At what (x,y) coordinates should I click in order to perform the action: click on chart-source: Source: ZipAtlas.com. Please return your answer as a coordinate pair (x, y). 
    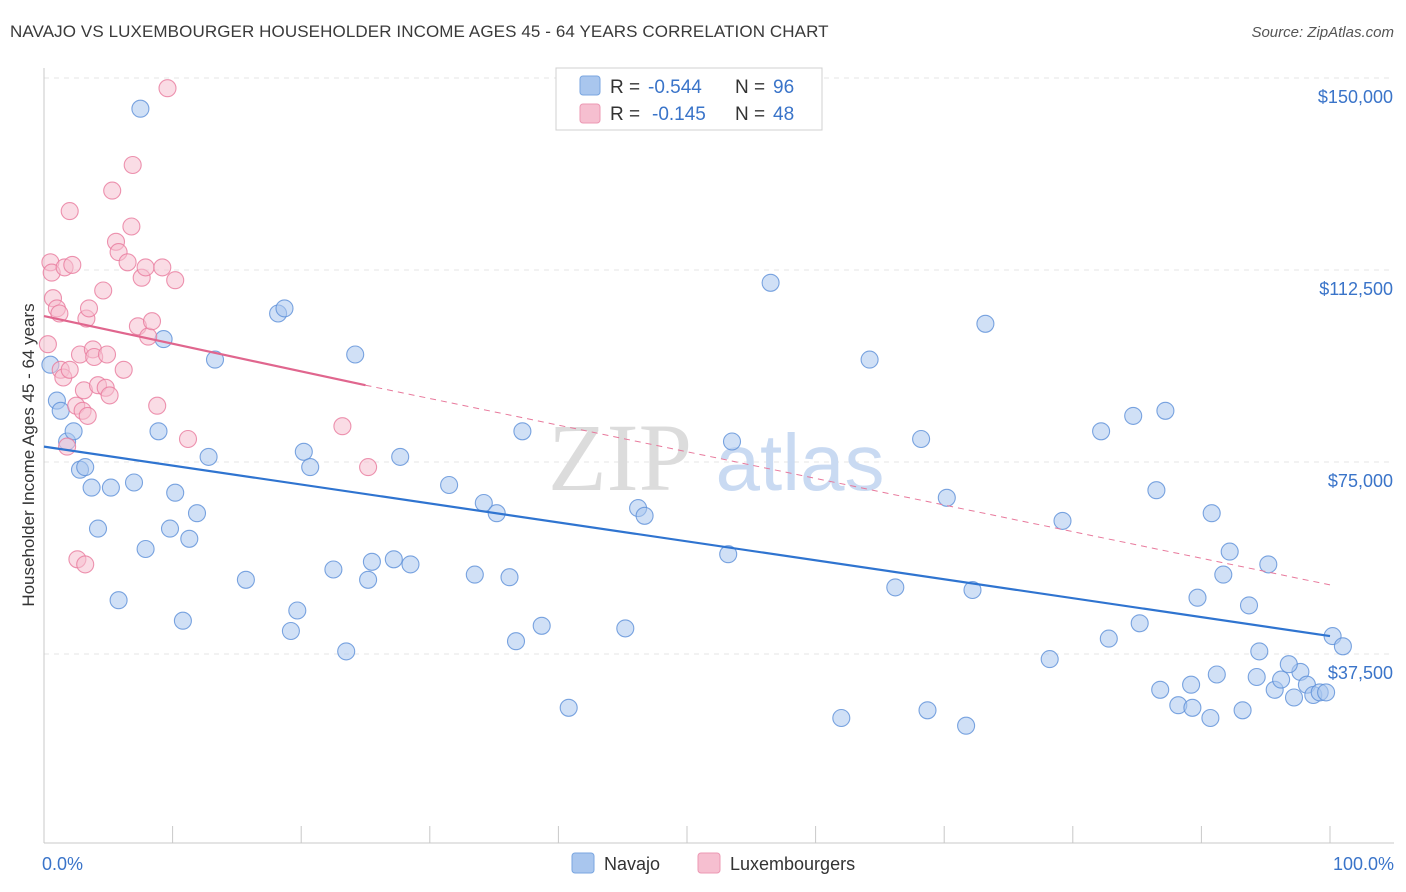
    Looking at the image, I should click on (1322, 32).